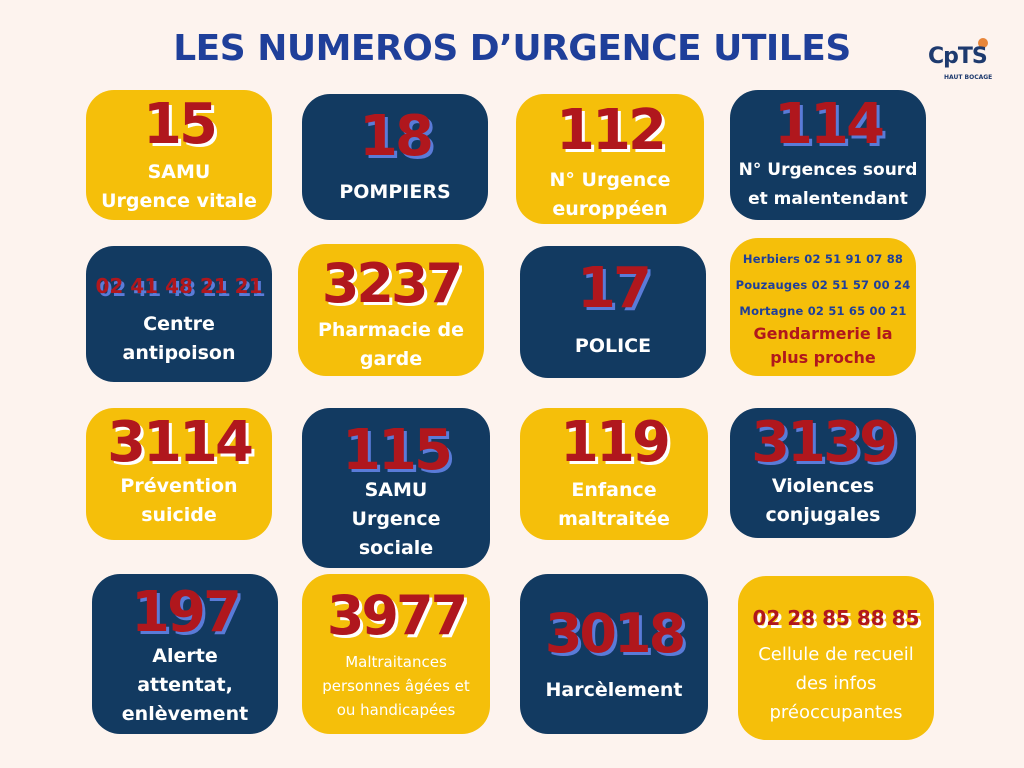 The width and height of the screenshot is (1024, 768). Describe the element at coordinates (395, 192) in the screenshot. I see `card-label: POMPIERS` at that location.